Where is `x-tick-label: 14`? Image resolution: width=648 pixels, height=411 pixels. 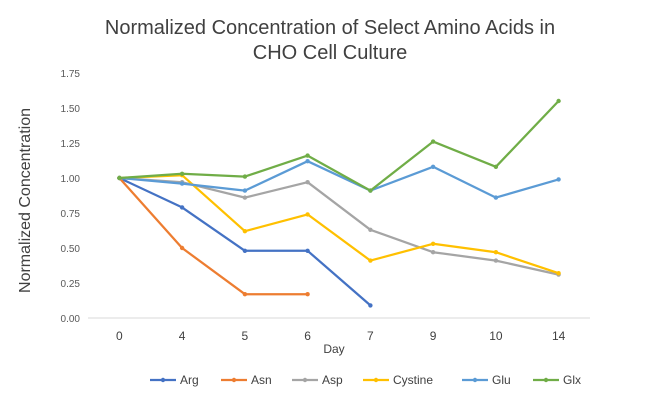 x-tick-label: 14 is located at coordinates (559, 336).